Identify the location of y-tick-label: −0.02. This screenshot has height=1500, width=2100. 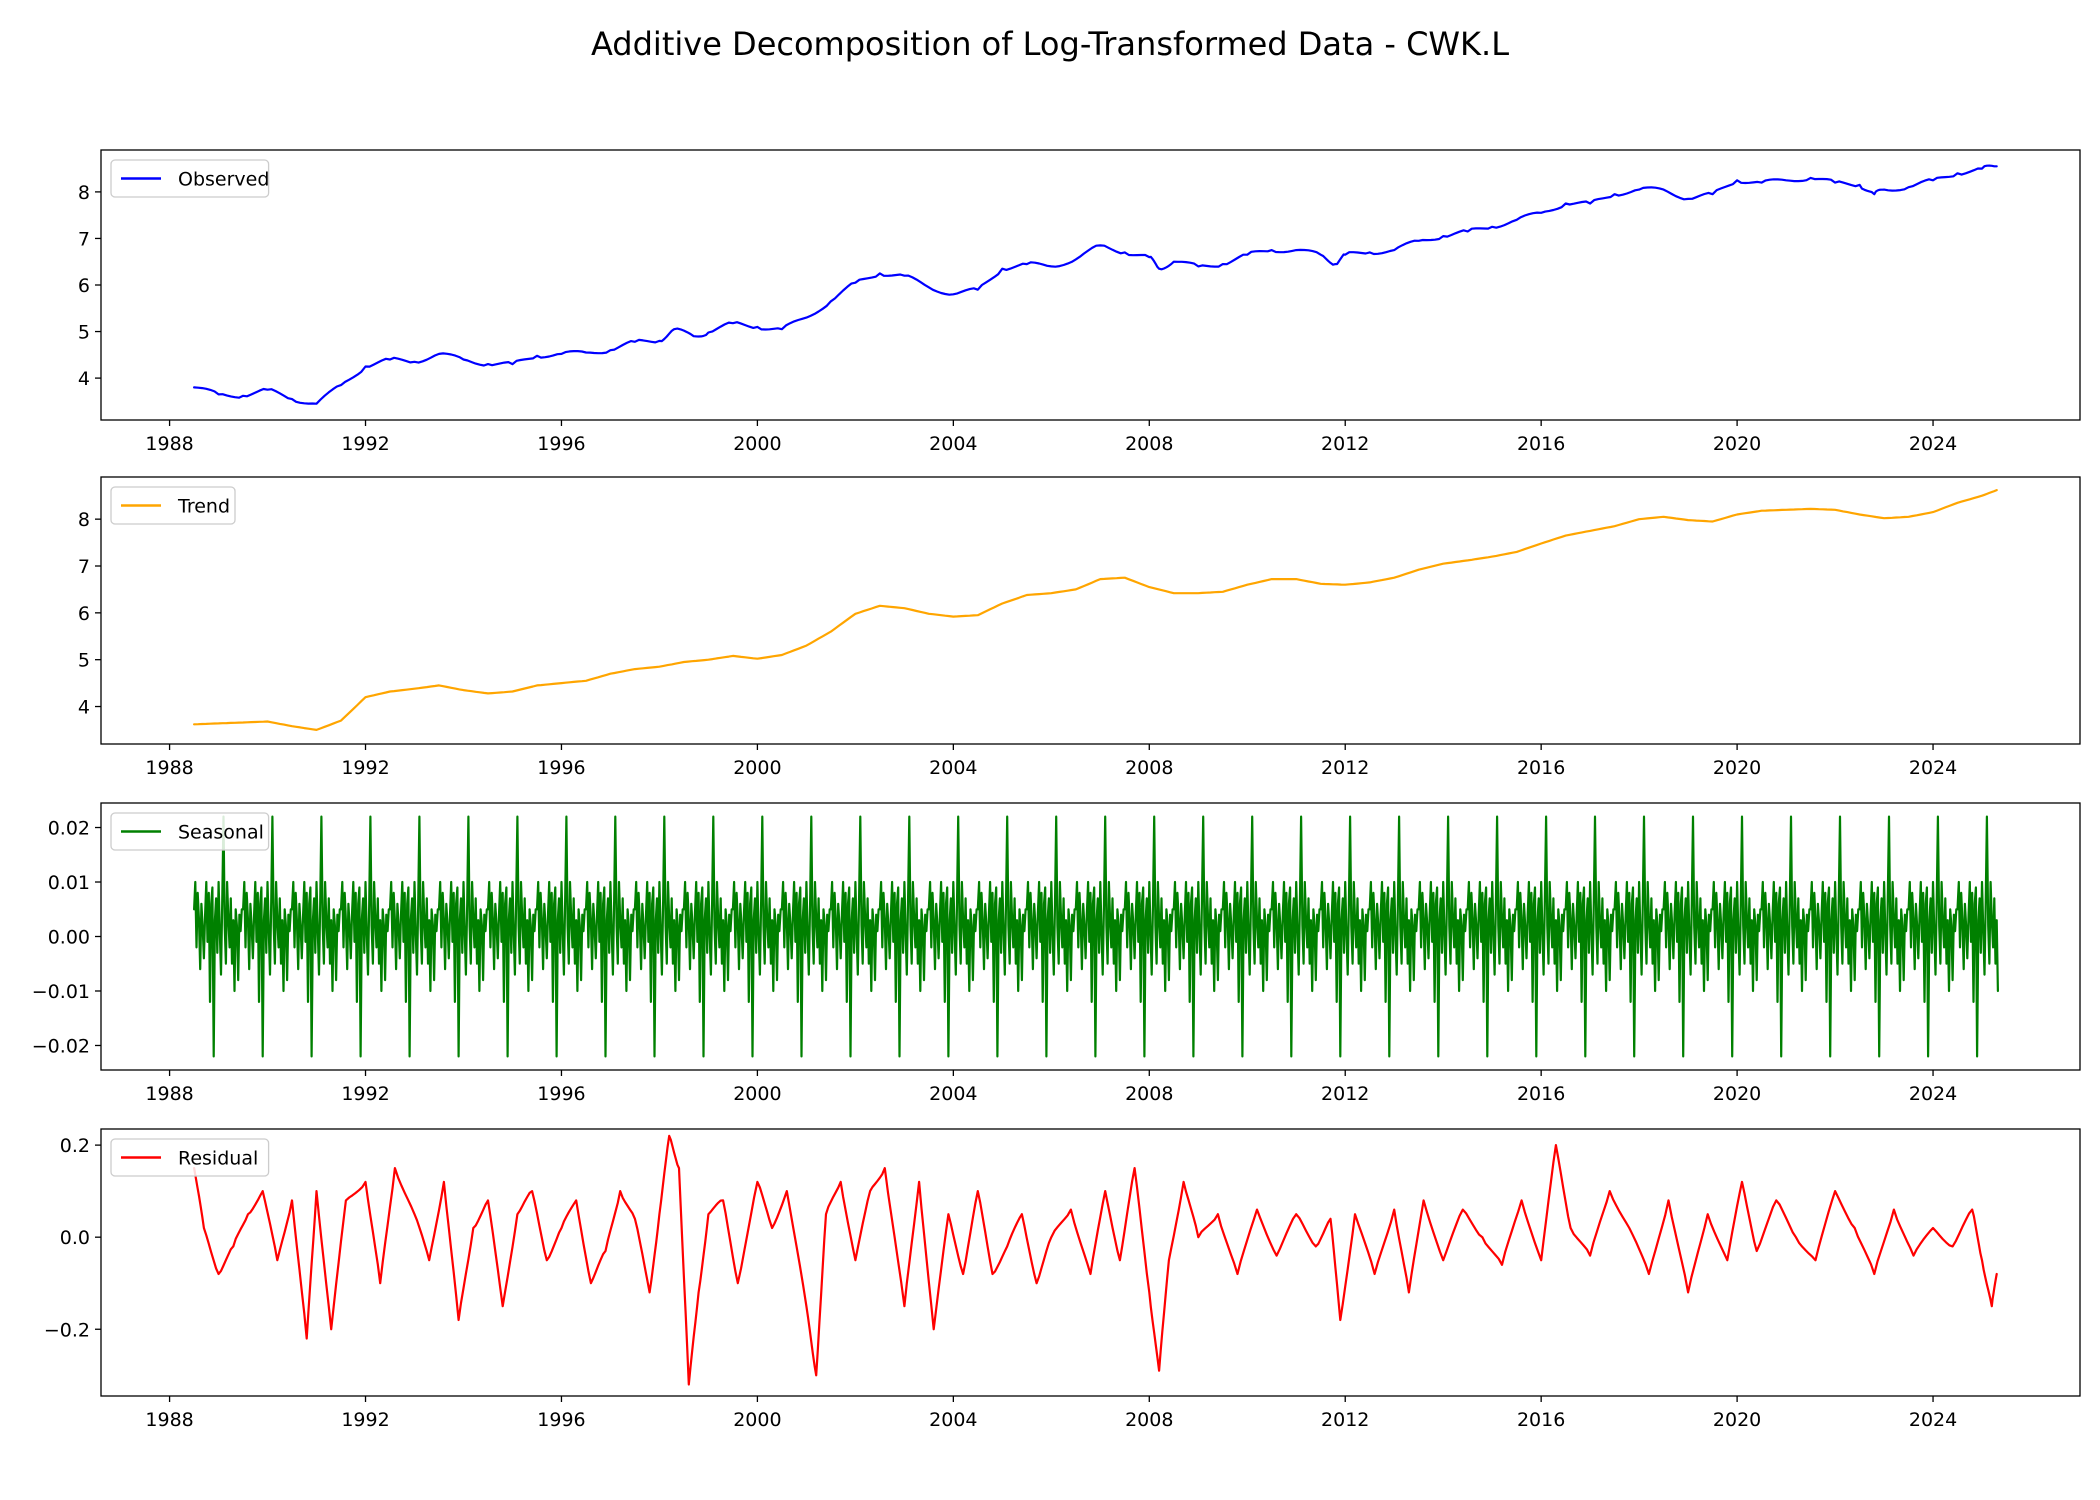
(61, 1046).